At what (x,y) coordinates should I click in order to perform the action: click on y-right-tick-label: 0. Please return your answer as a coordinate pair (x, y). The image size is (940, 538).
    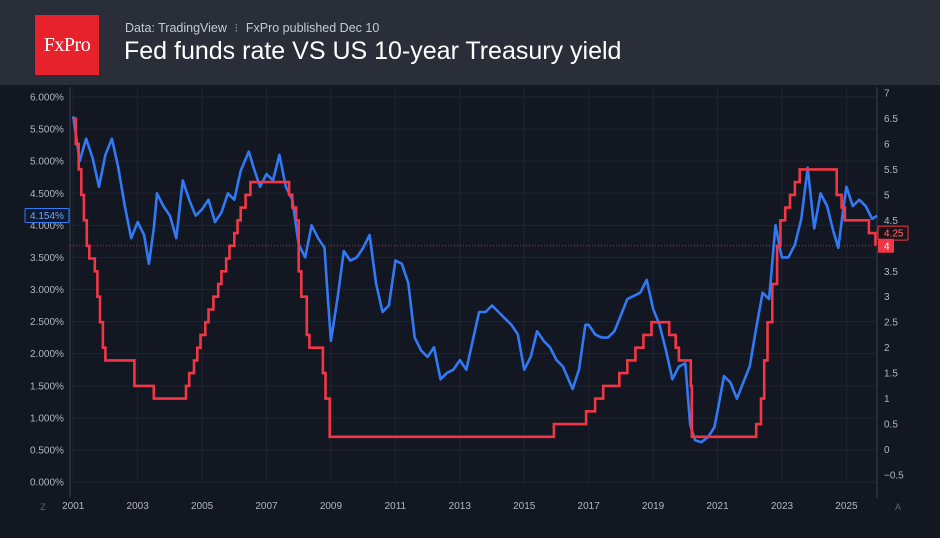
    Looking at the image, I should click on (887, 450).